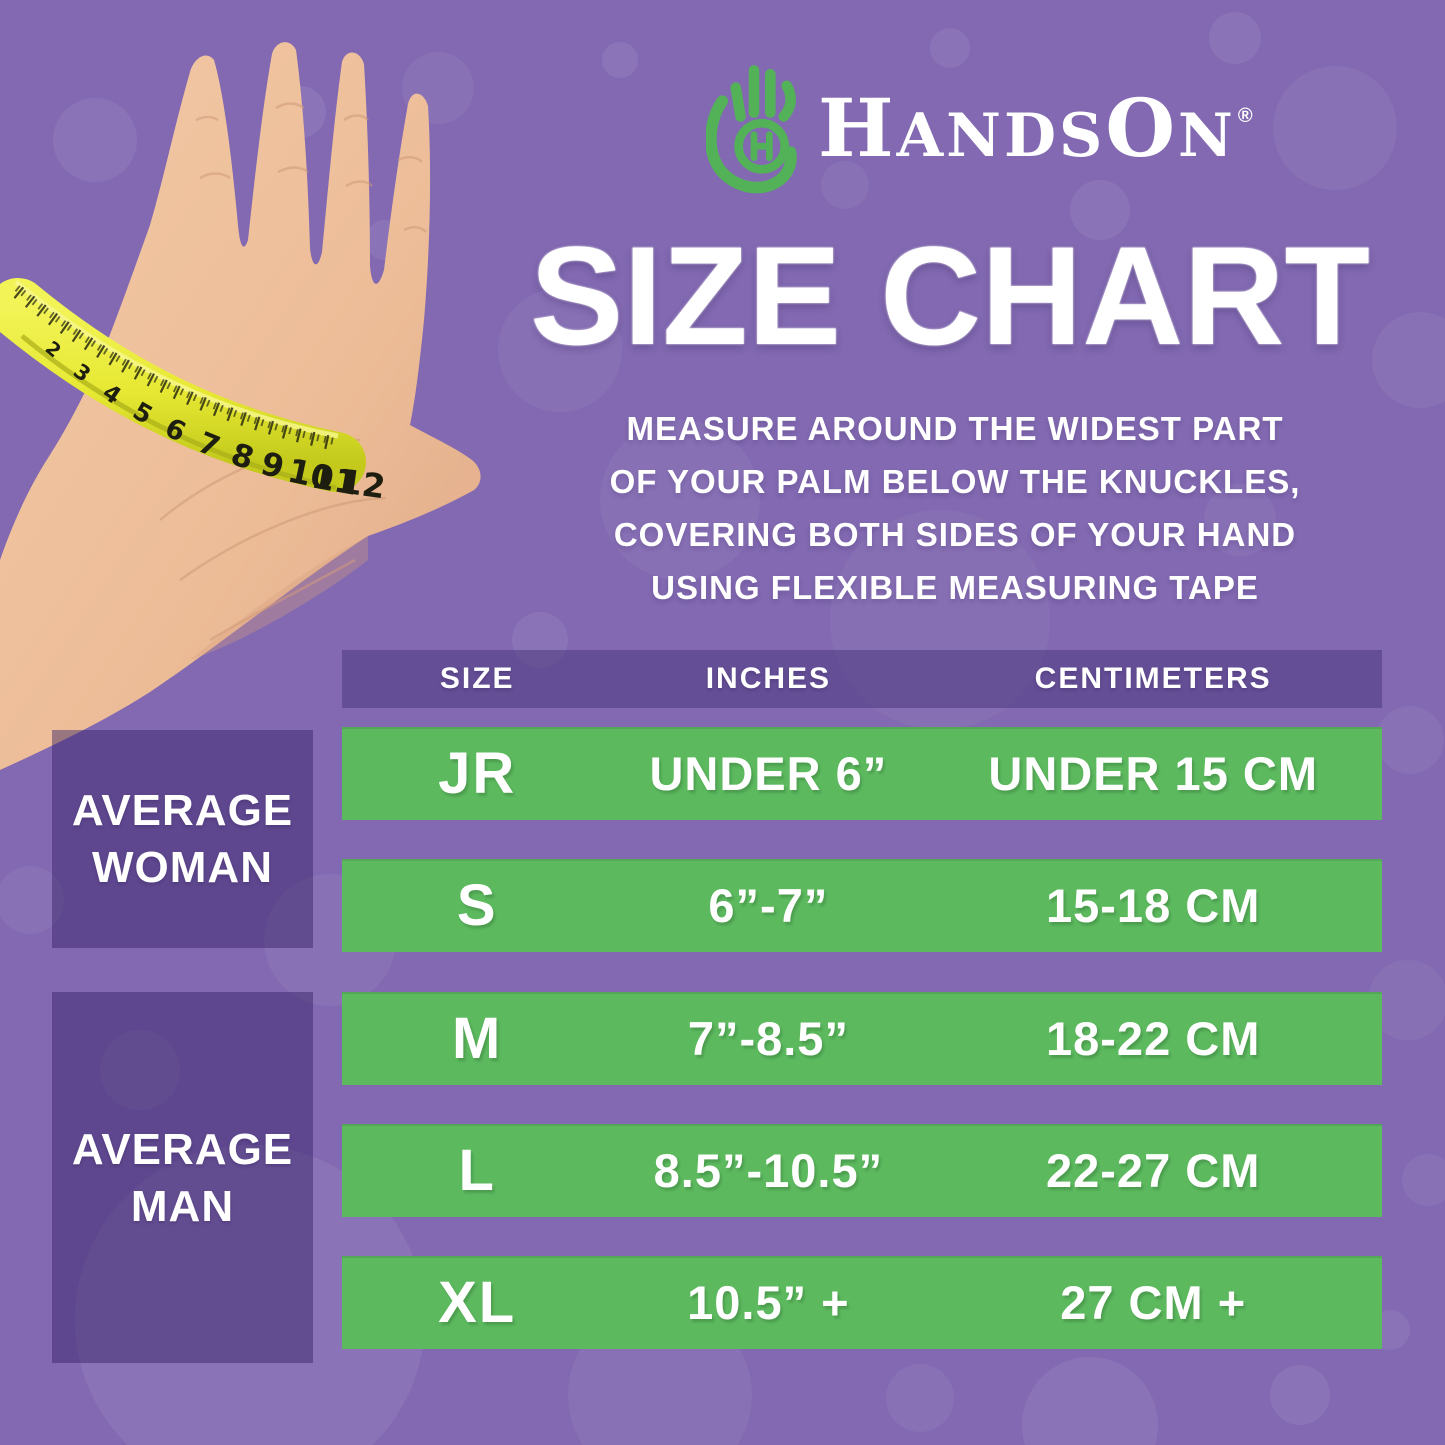 Image resolution: width=1445 pixels, height=1445 pixels. I want to click on table-row-xl: XL 10.5” + 27 CM +, so click(862, 1302).